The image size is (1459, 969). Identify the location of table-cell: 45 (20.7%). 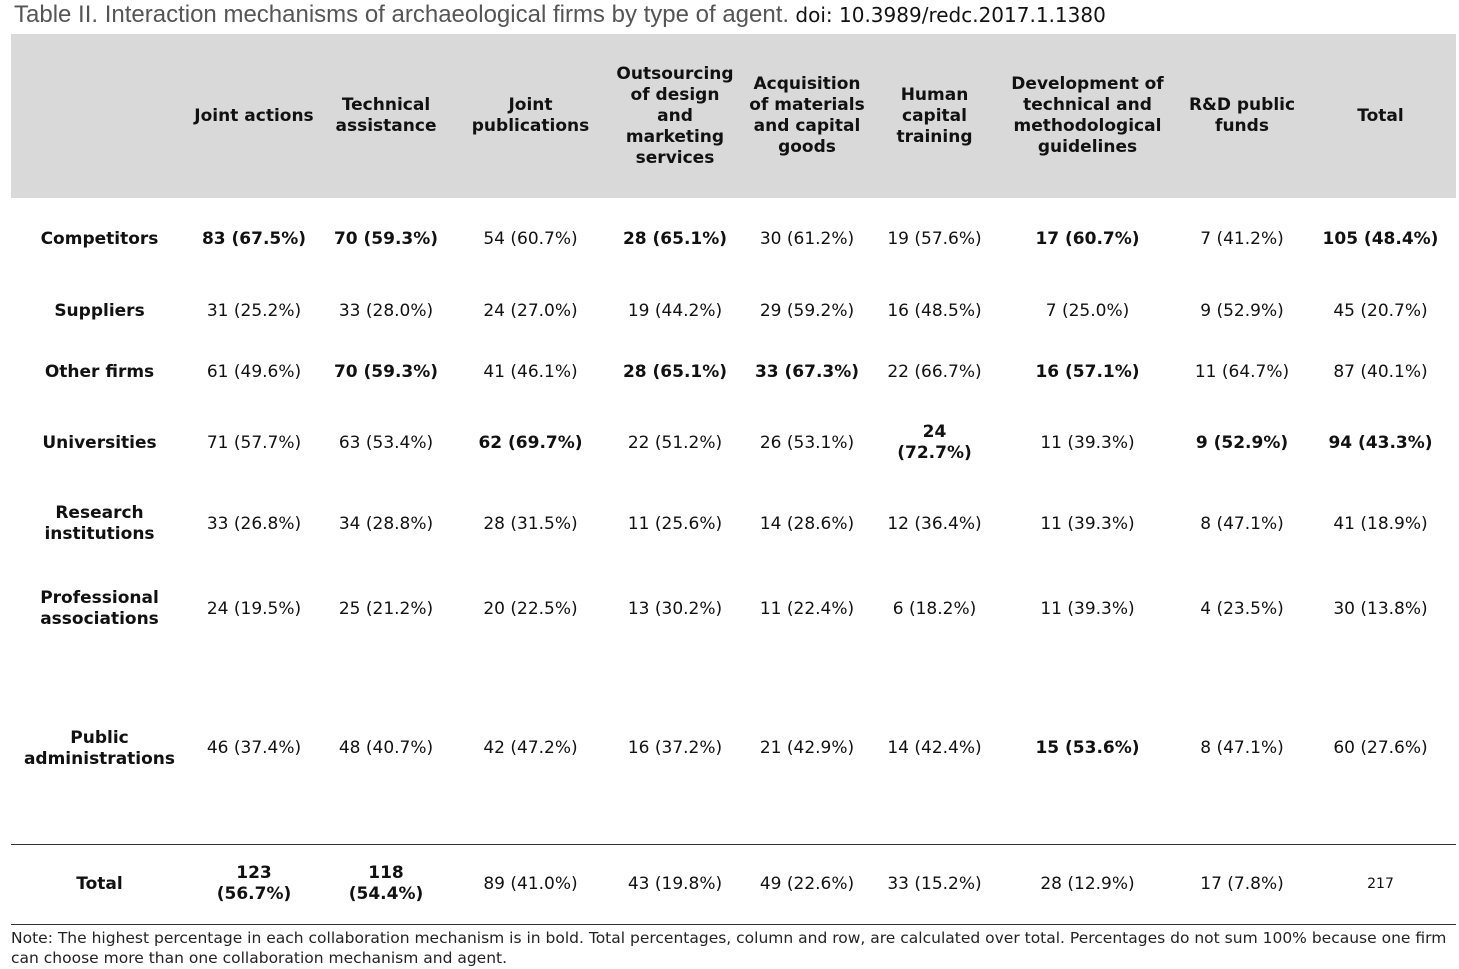
(1380, 310).